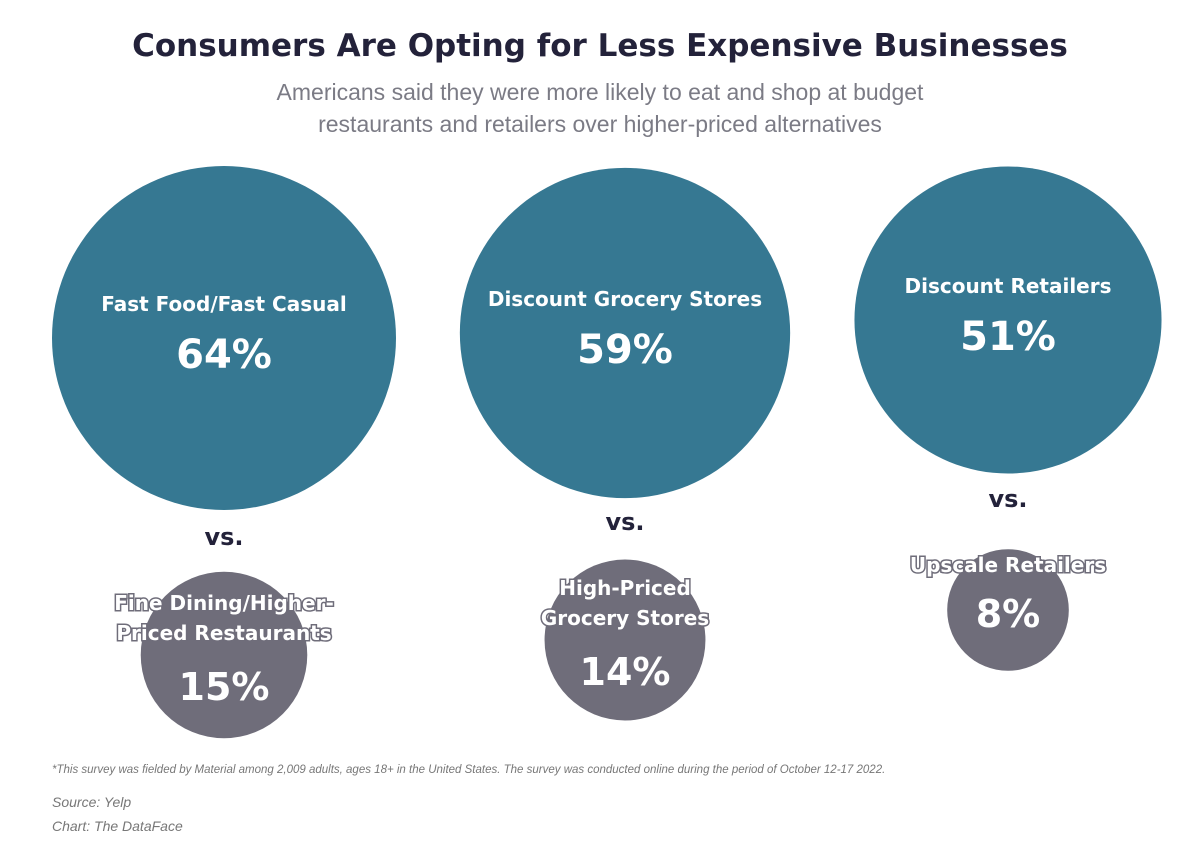 The height and width of the screenshot is (847, 1200). Describe the element at coordinates (625, 618) in the screenshot. I see `premium-label: Grocery Stores` at that location.